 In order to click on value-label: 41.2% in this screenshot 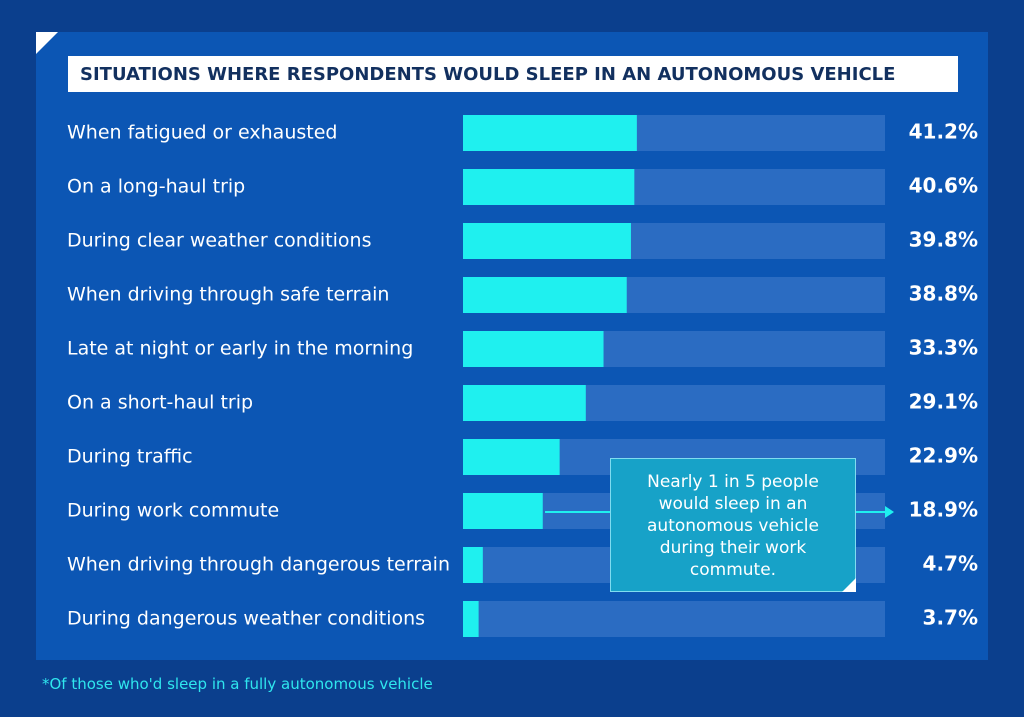, I will do `click(943, 132)`.